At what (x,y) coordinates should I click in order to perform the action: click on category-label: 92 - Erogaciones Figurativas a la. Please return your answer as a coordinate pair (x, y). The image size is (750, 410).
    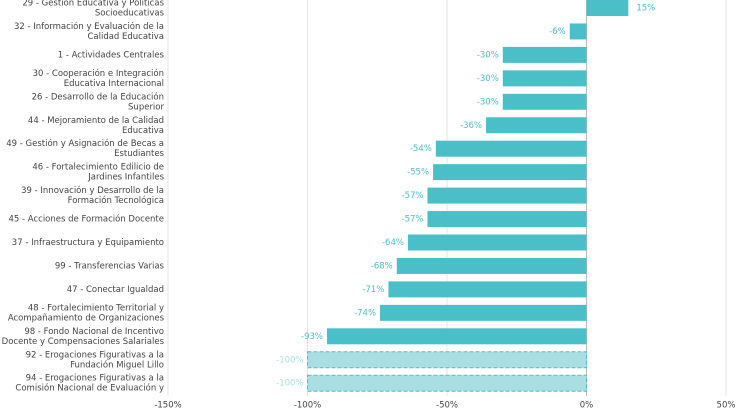
    Looking at the image, I should click on (95, 355).